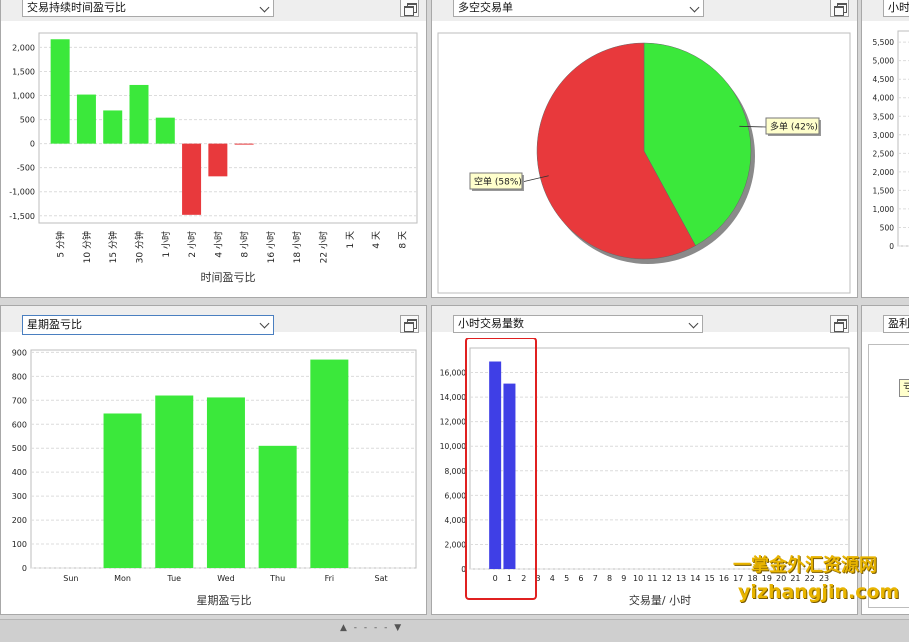 Image resolution: width=909 pixels, height=642 pixels. I want to click on panel-profit-partial: 盈利 亏, so click(885, 460).